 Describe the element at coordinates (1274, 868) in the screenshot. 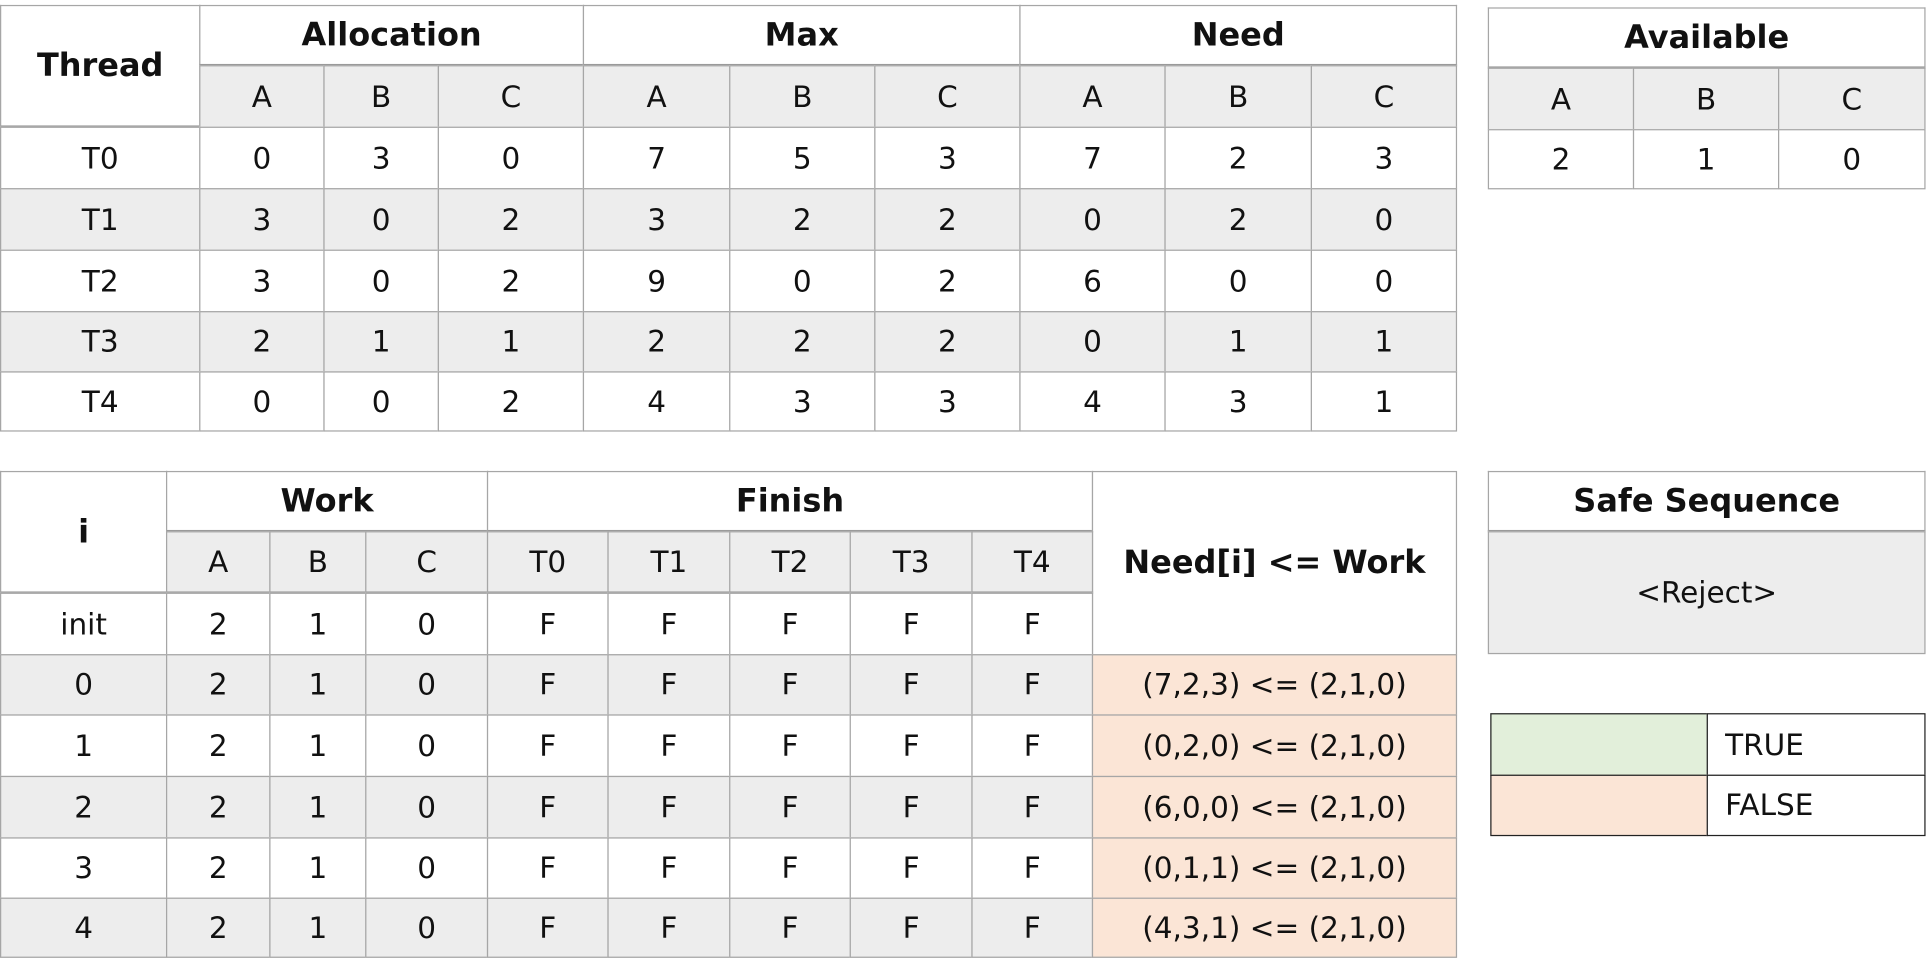

I see `check-cell: (0,1,1) <= (2,1,0)` at that location.